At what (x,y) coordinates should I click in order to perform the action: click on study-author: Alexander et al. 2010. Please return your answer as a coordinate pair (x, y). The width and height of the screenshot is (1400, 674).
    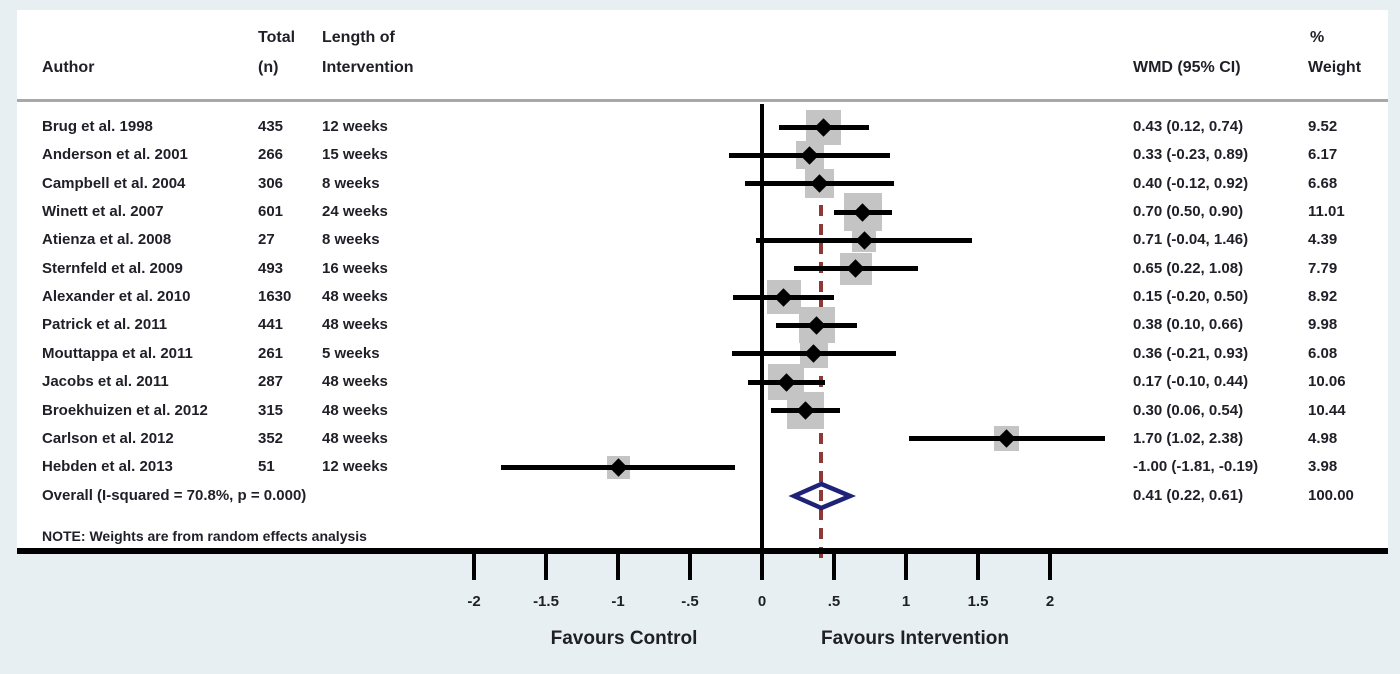
    Looking at the image, I should click on (116, 297).